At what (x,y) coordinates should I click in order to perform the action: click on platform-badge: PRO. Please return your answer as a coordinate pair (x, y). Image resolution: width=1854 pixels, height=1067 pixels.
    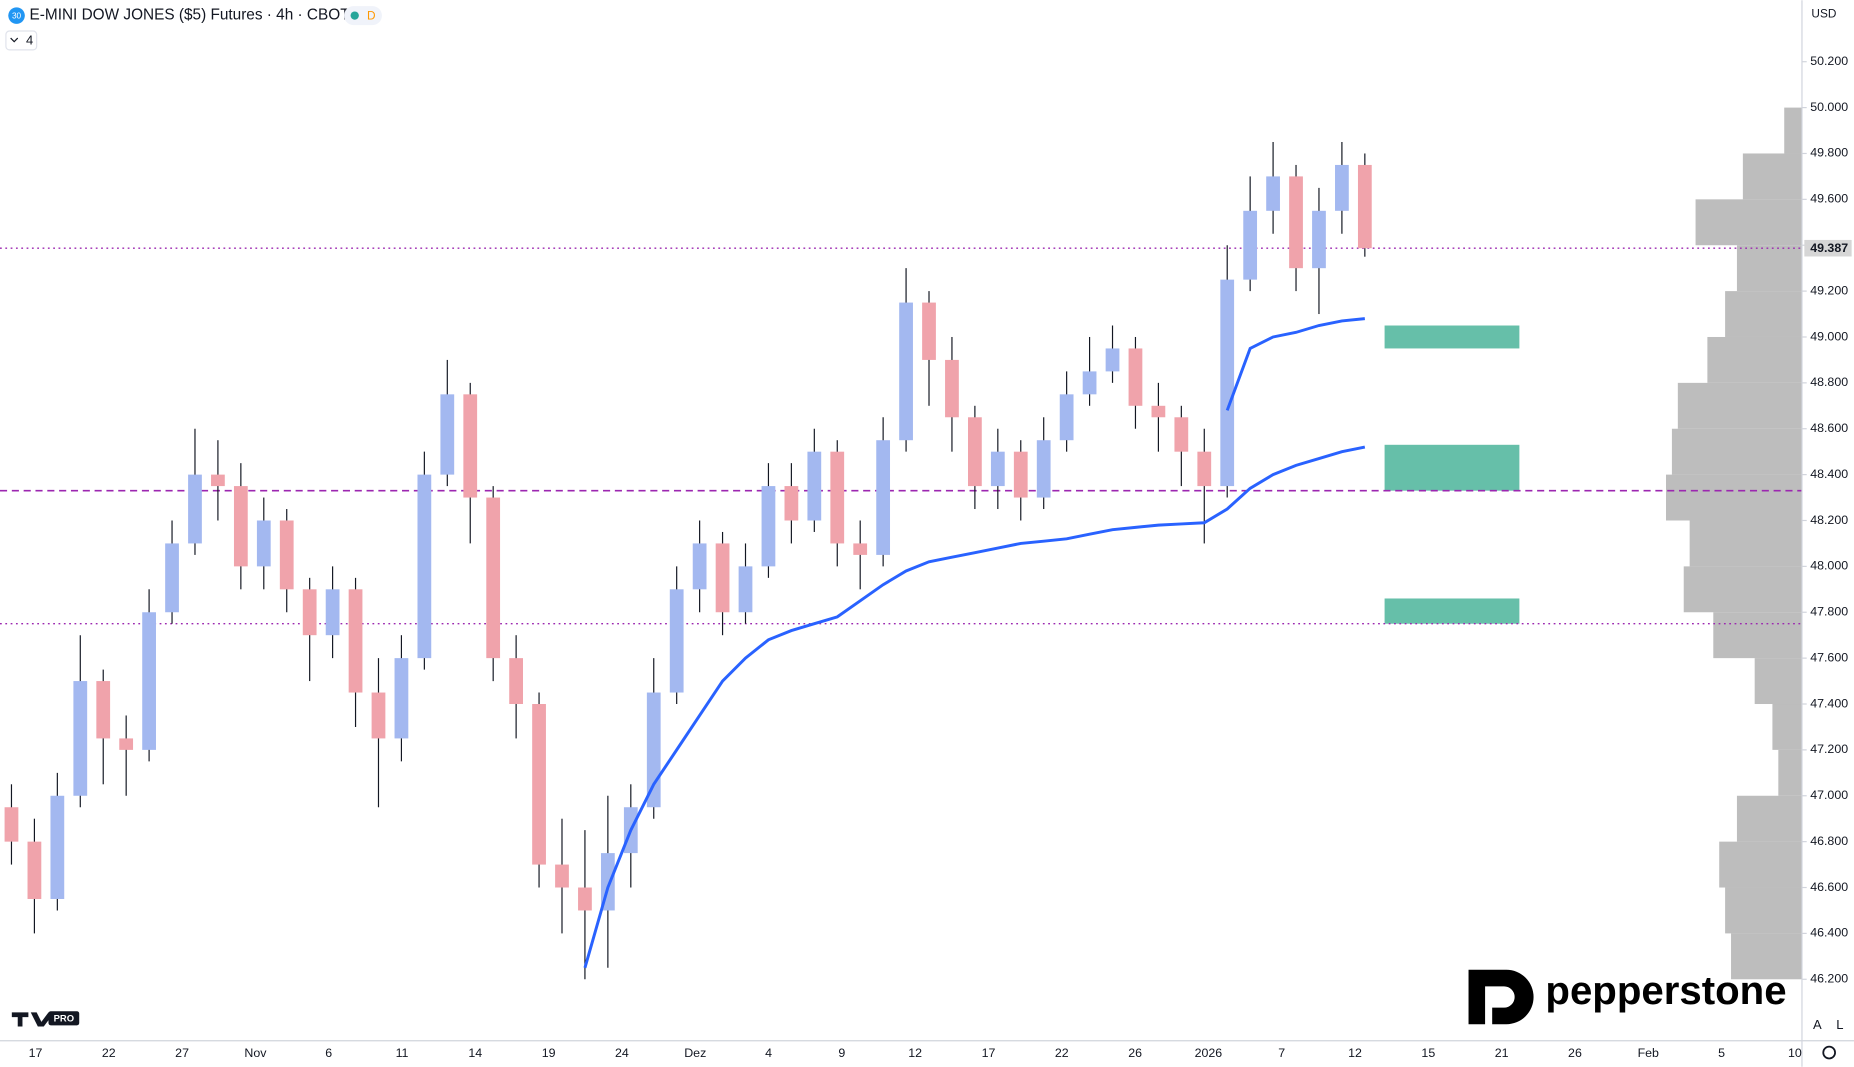
    Looking at the image, I should click on (64, 1018).